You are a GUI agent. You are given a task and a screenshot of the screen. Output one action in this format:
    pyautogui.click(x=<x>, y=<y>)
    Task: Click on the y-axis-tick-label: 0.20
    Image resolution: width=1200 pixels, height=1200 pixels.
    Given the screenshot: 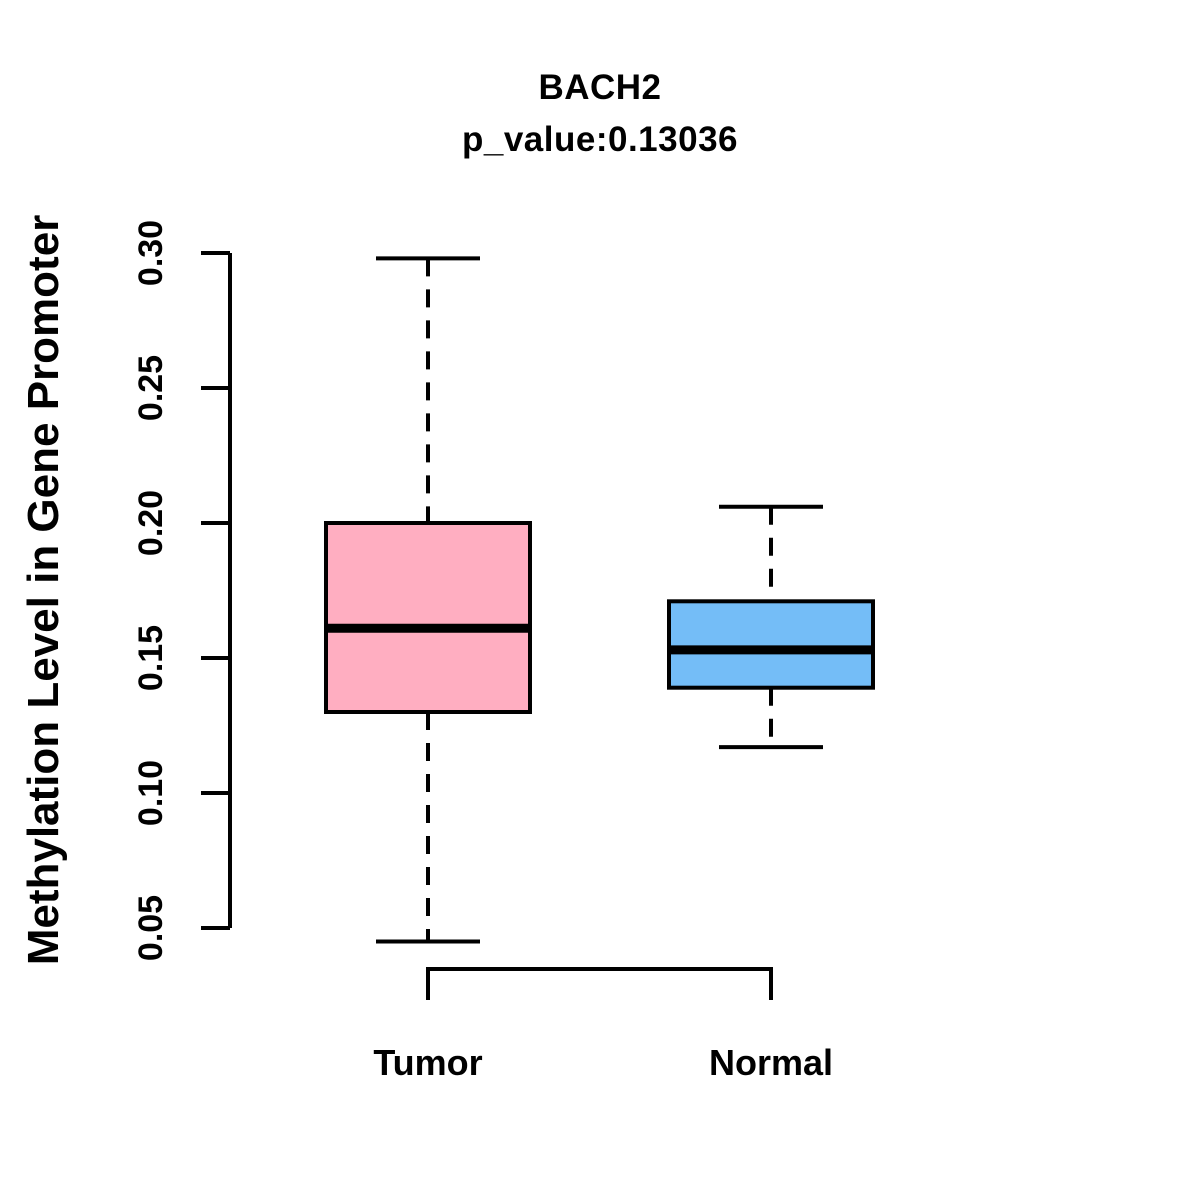 What is the action you would take?
    pyautogui.click(x=151, y=523)
    